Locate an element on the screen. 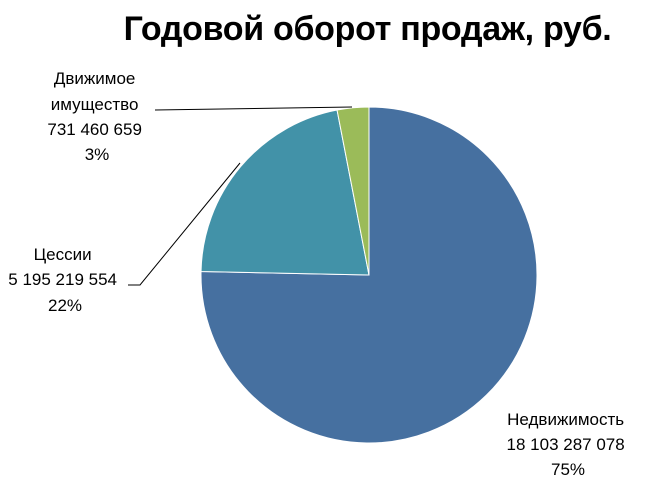 The width and height of the screenshot is (652, 483). pie-slice-movable is located at coordinates (353, 191).